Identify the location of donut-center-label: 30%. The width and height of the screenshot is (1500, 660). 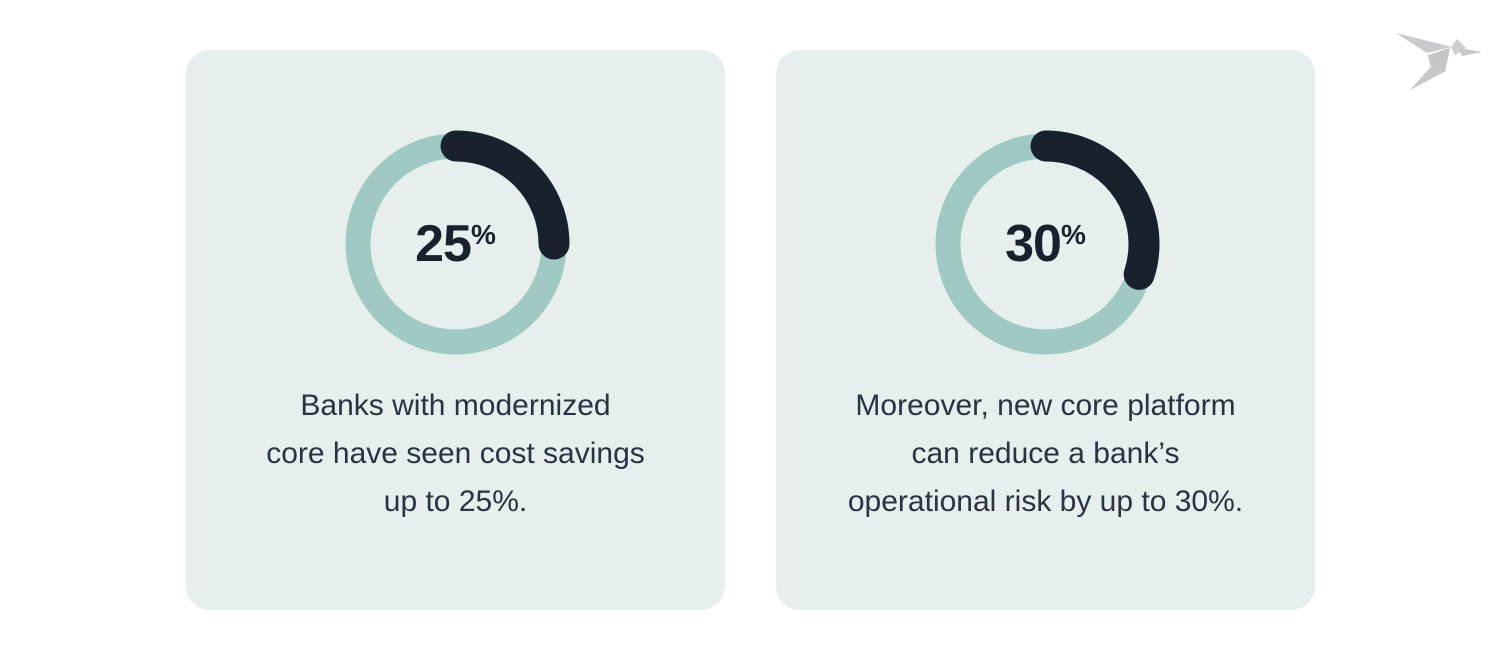
(1046, 244).